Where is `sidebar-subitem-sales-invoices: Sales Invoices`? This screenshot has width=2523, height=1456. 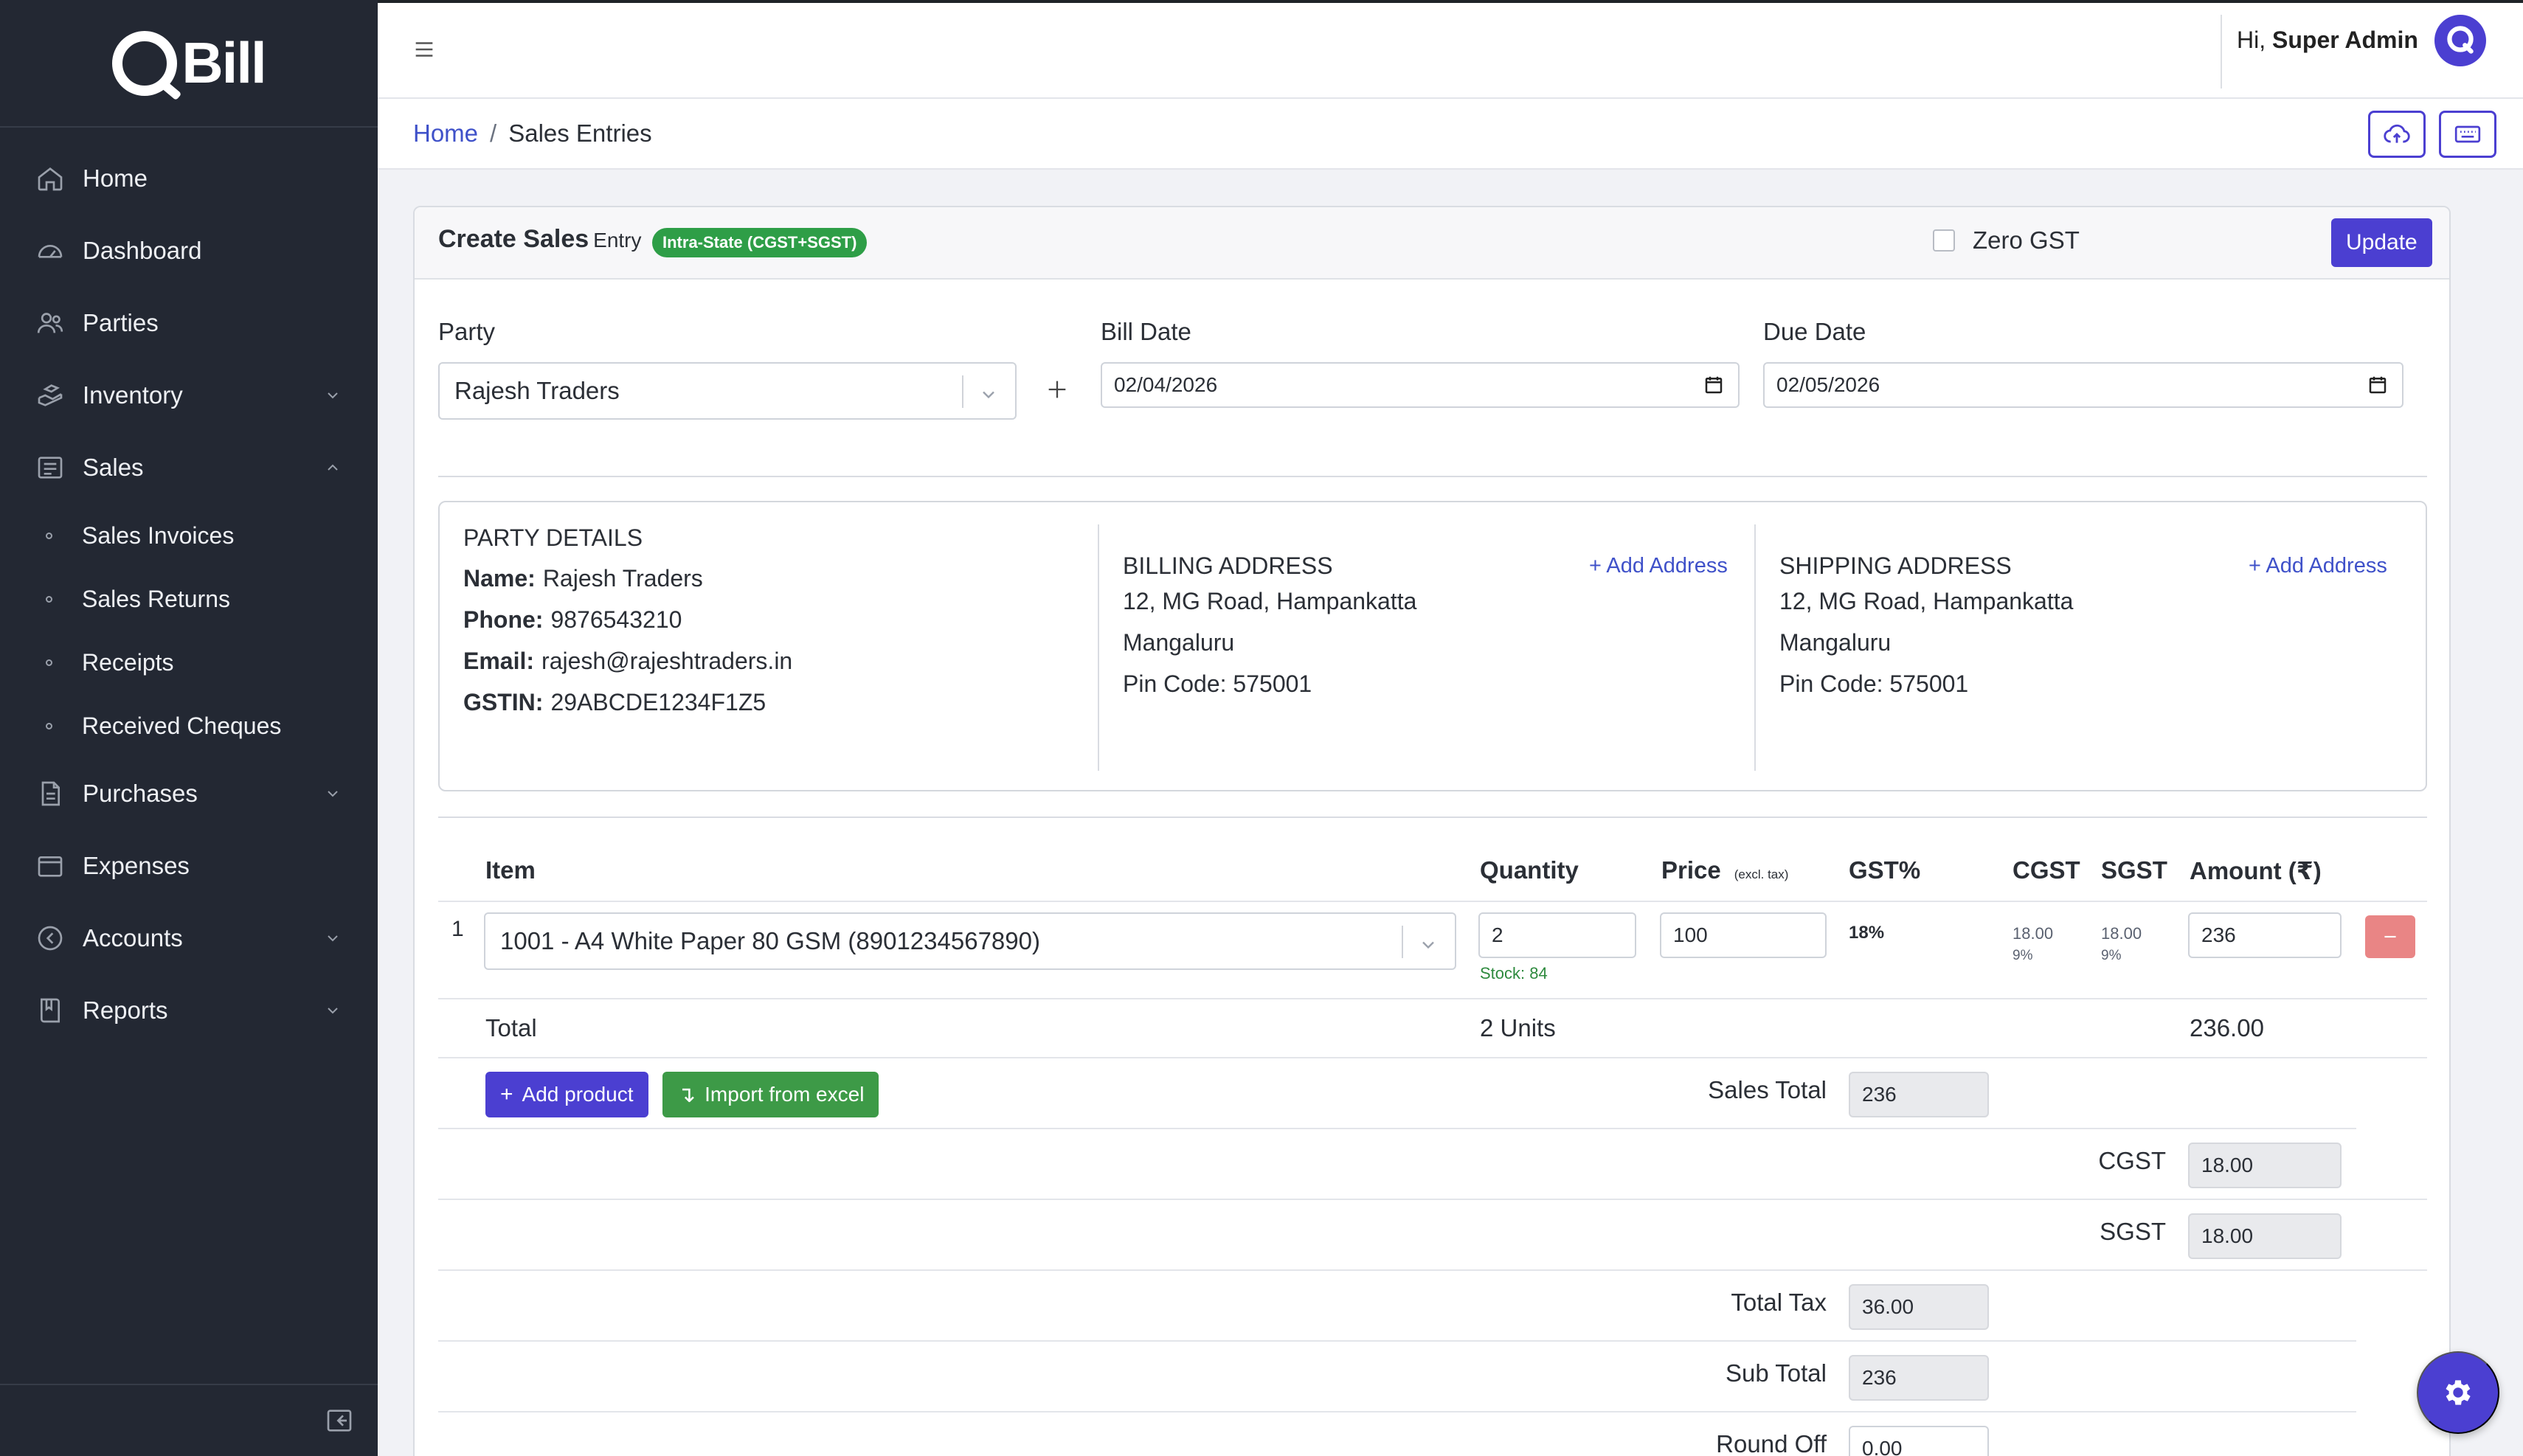 sidebar-subitem-sales-invoices: Sales Invoices is located at coordinates (189, 535).